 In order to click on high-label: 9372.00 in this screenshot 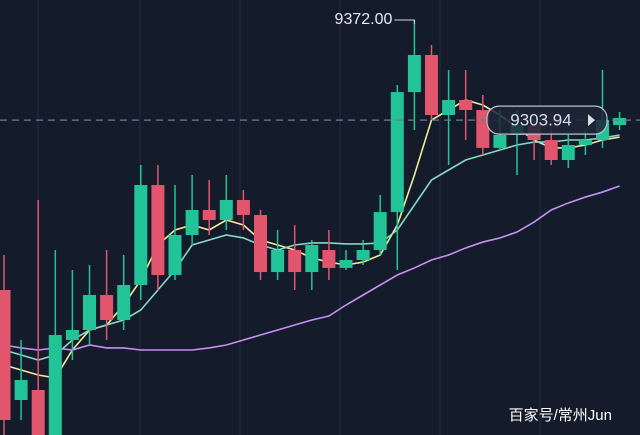, I will do `click(364, 19)`.